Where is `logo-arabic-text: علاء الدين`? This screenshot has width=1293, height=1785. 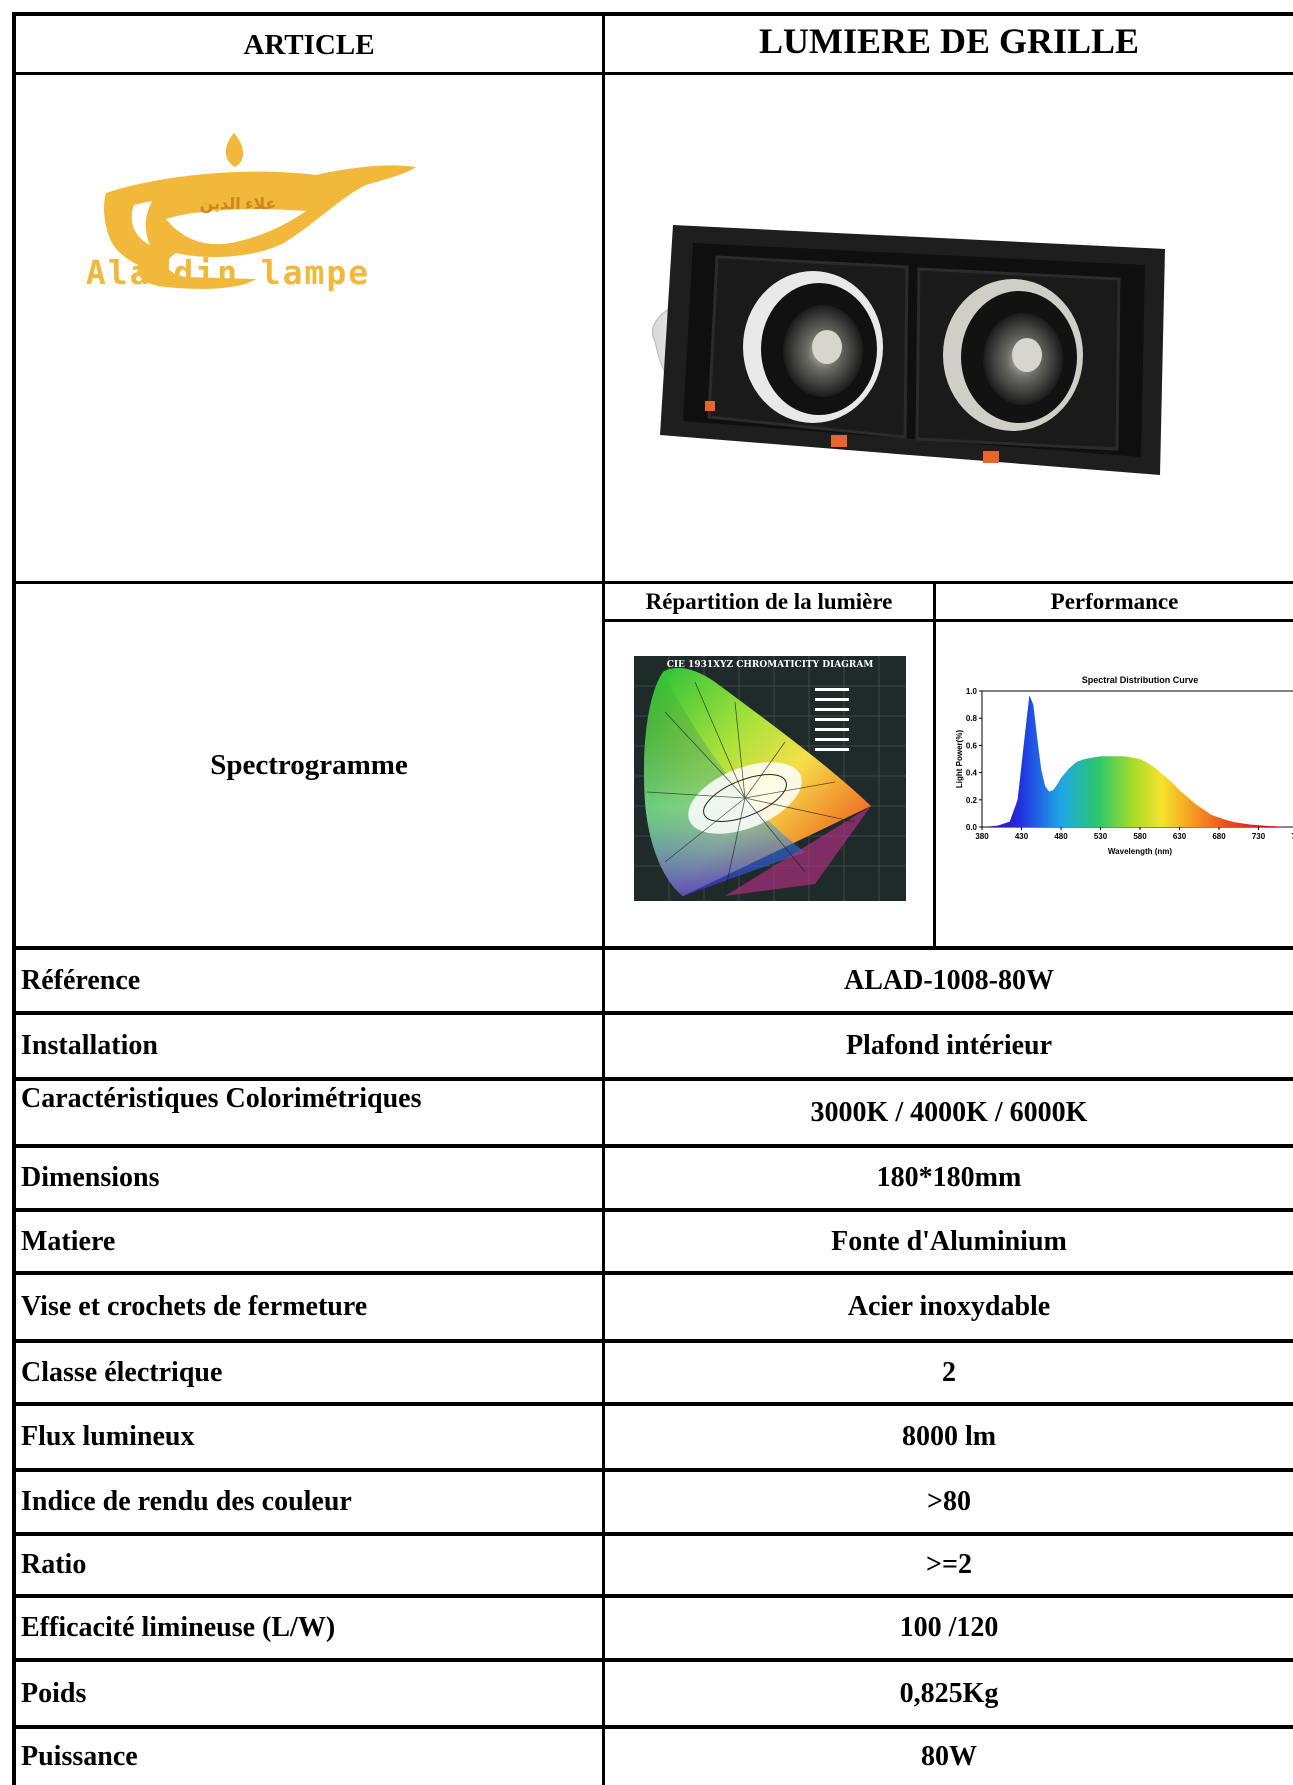
logo-arabic-text: علاء الدين is located at coordinates (238, 204).